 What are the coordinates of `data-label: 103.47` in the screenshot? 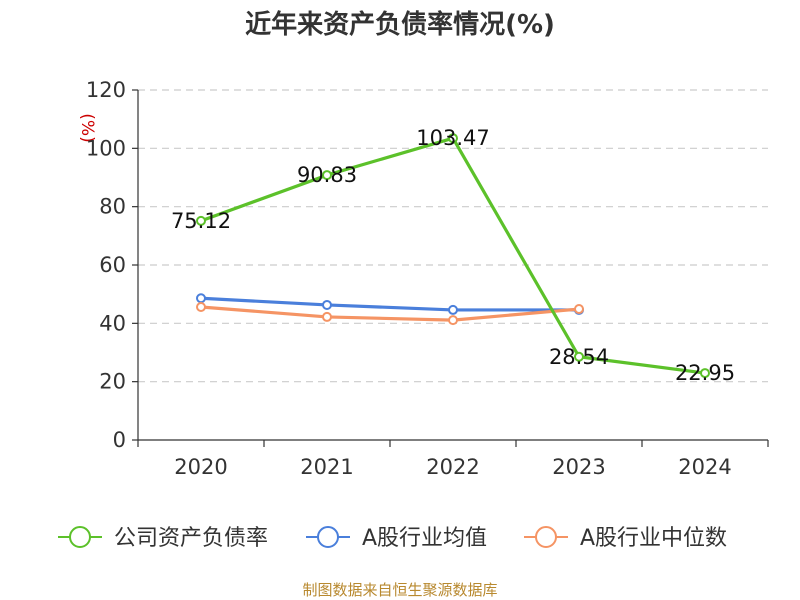 It's located at (452, 138).